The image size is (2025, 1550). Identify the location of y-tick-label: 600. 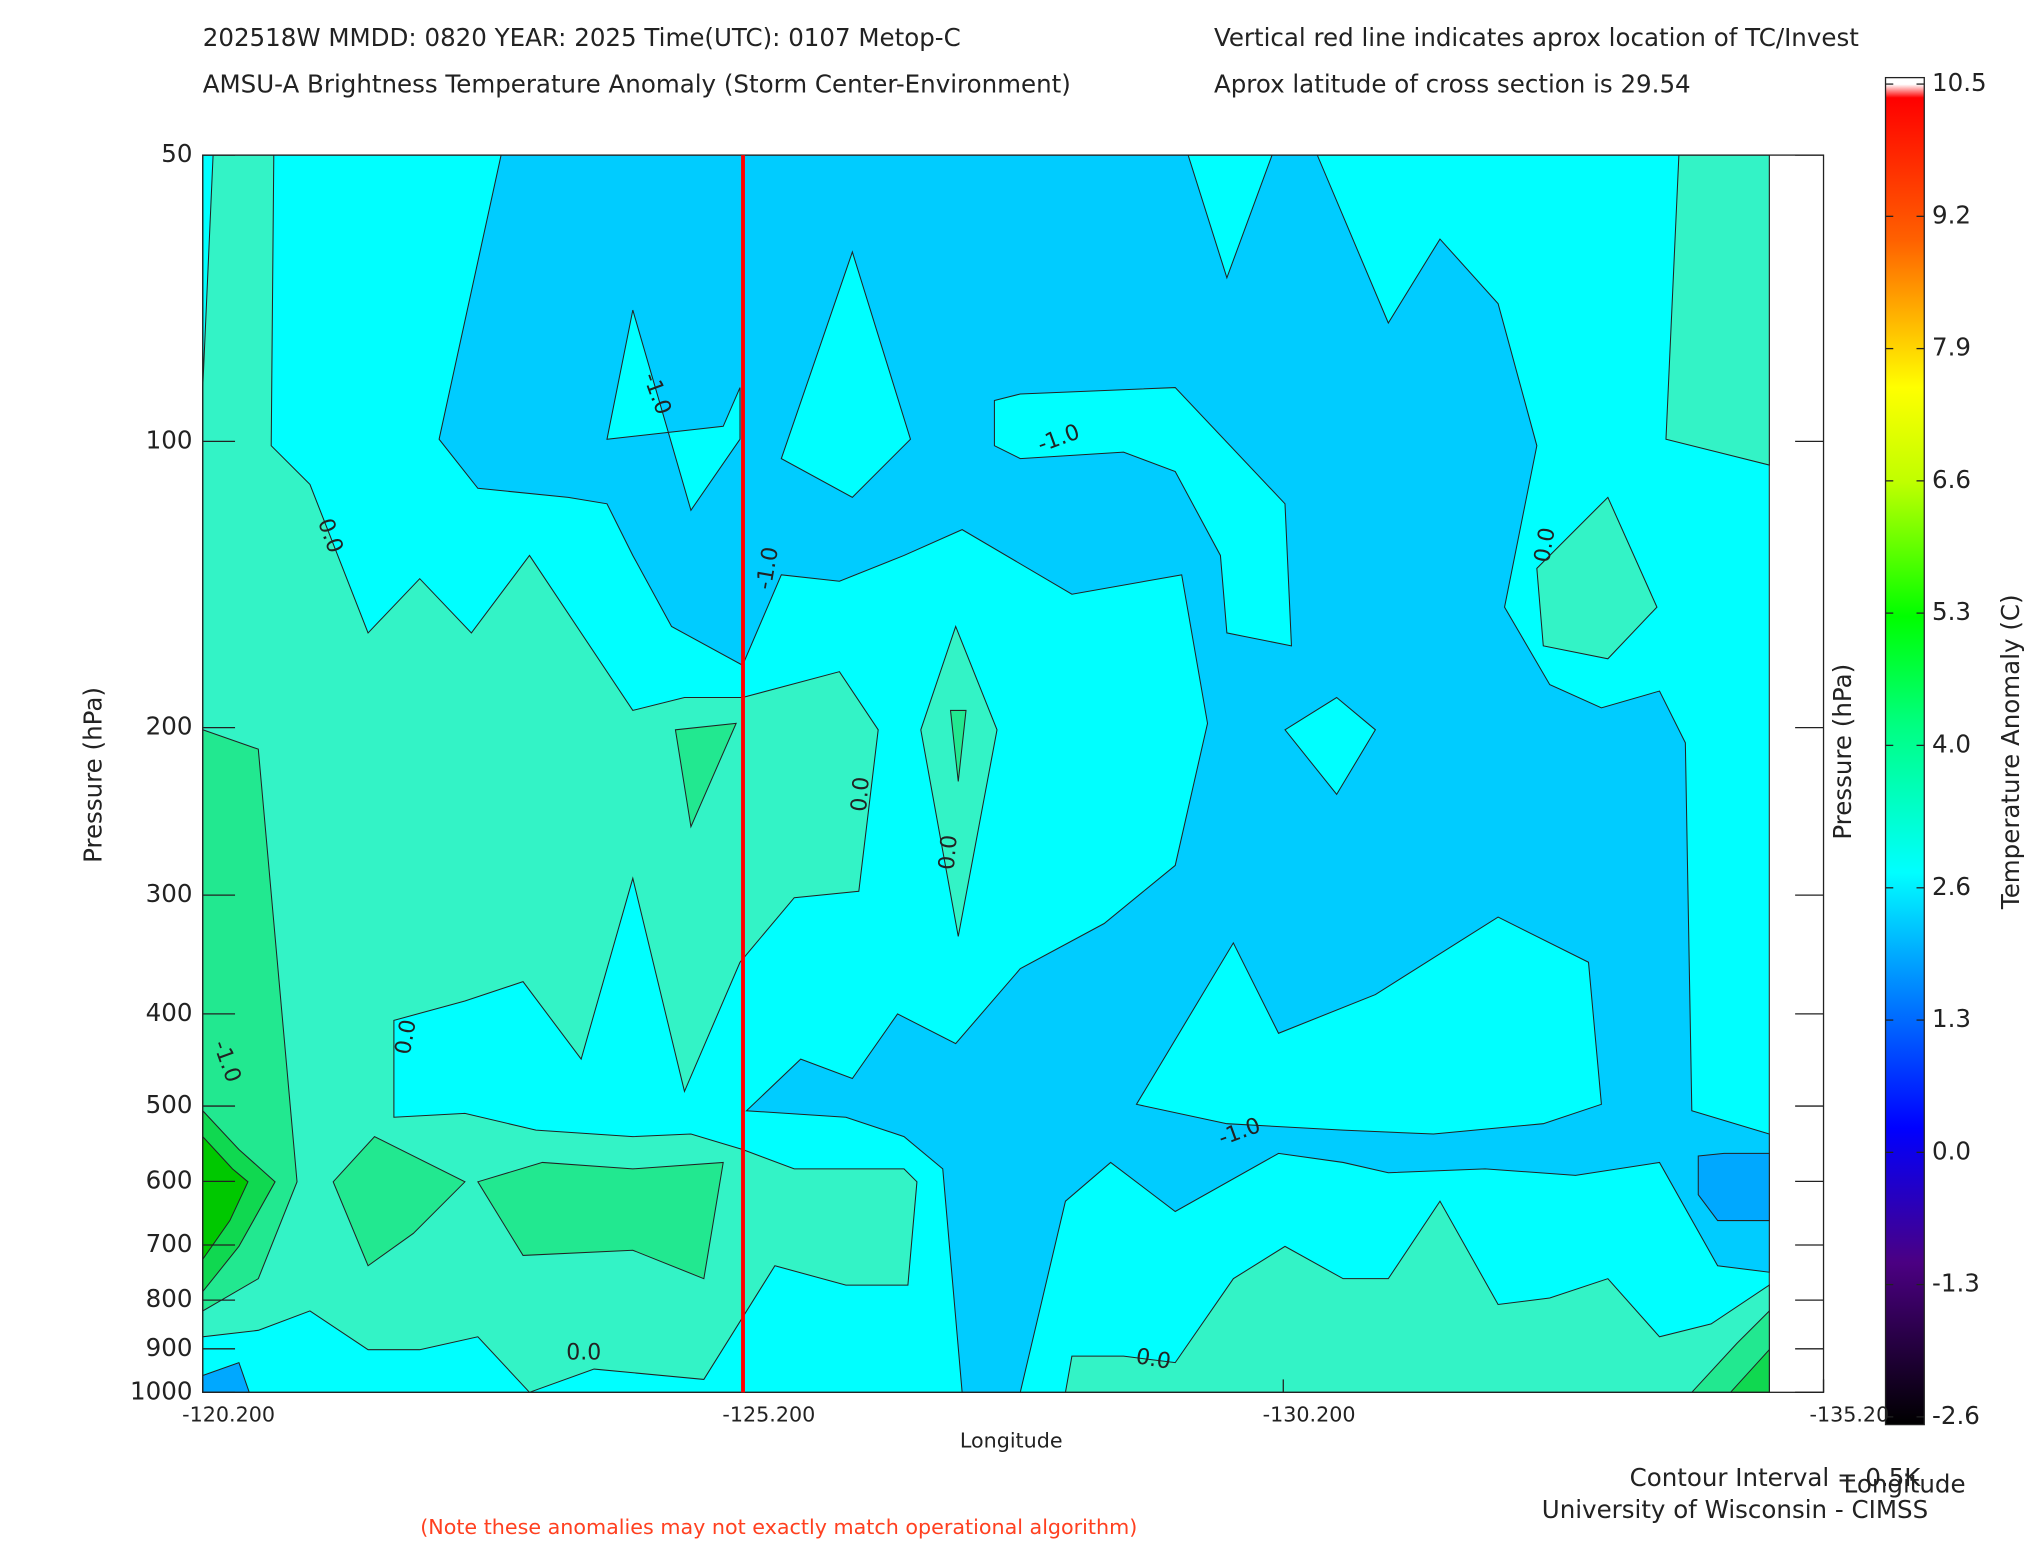
(169, 1179).